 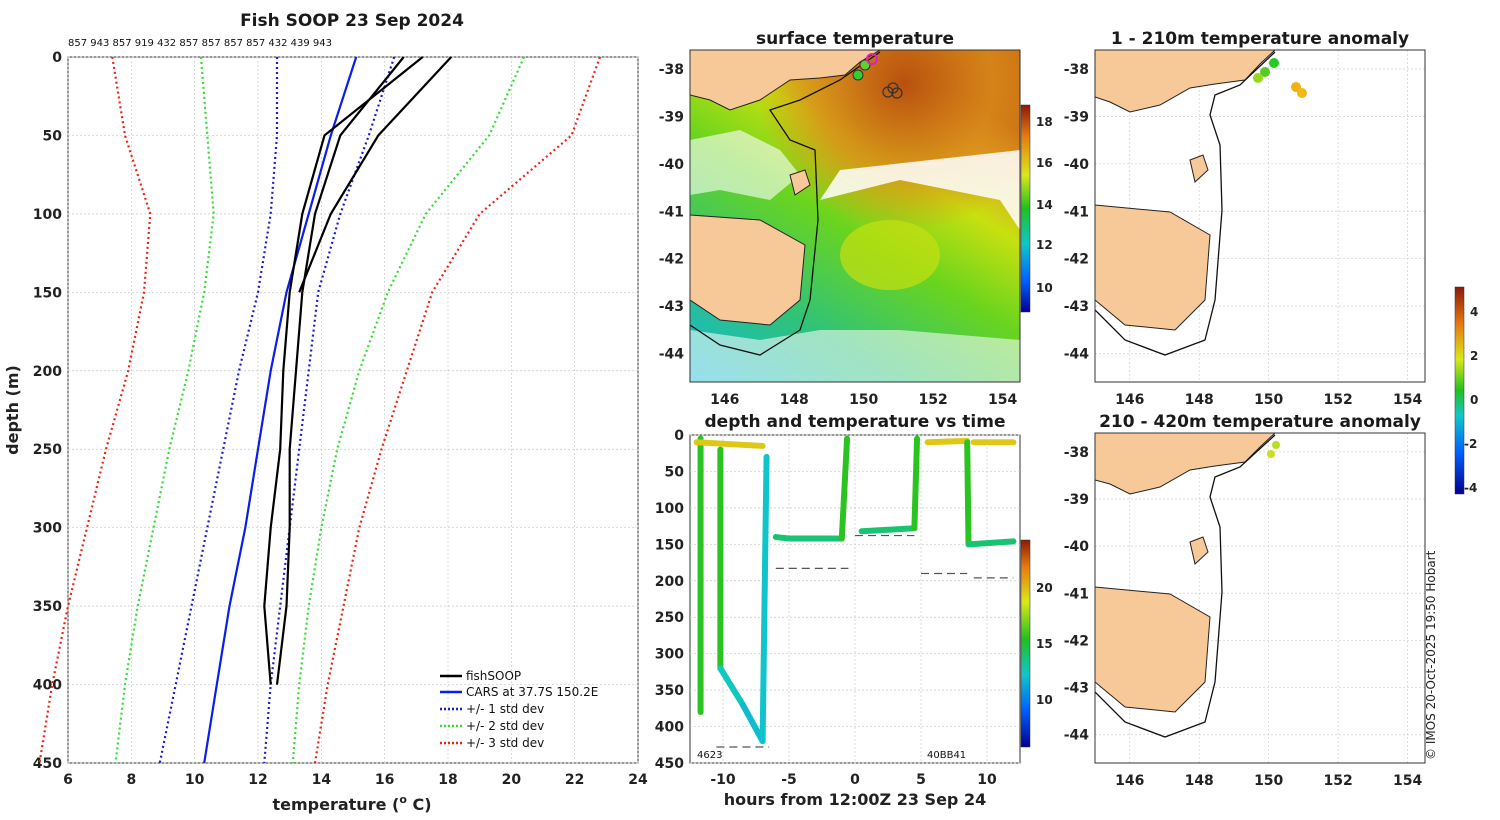 I want to click on lat-tick-label: -44, so click(x=672, y=355).